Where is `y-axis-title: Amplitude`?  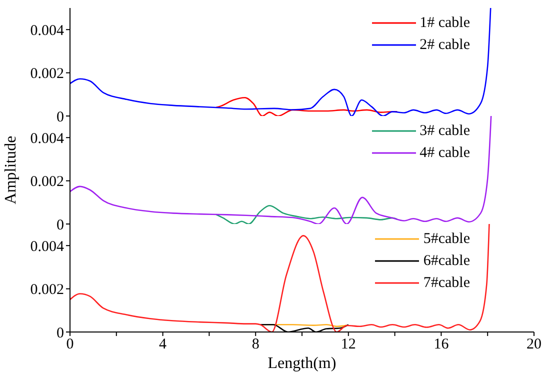 y-axis-title: Amplitude is located at coordinates (11, 170).